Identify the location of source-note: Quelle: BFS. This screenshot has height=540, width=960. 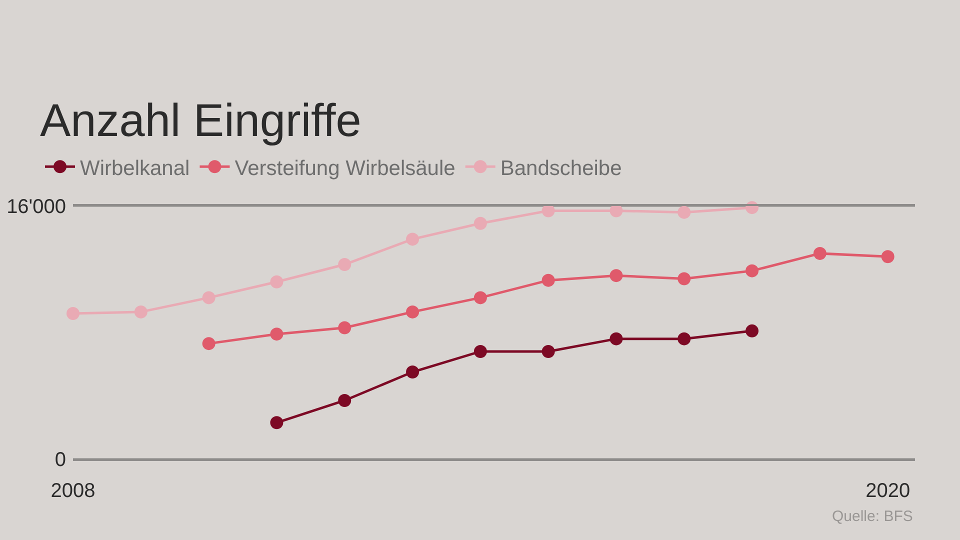
(872, 516).